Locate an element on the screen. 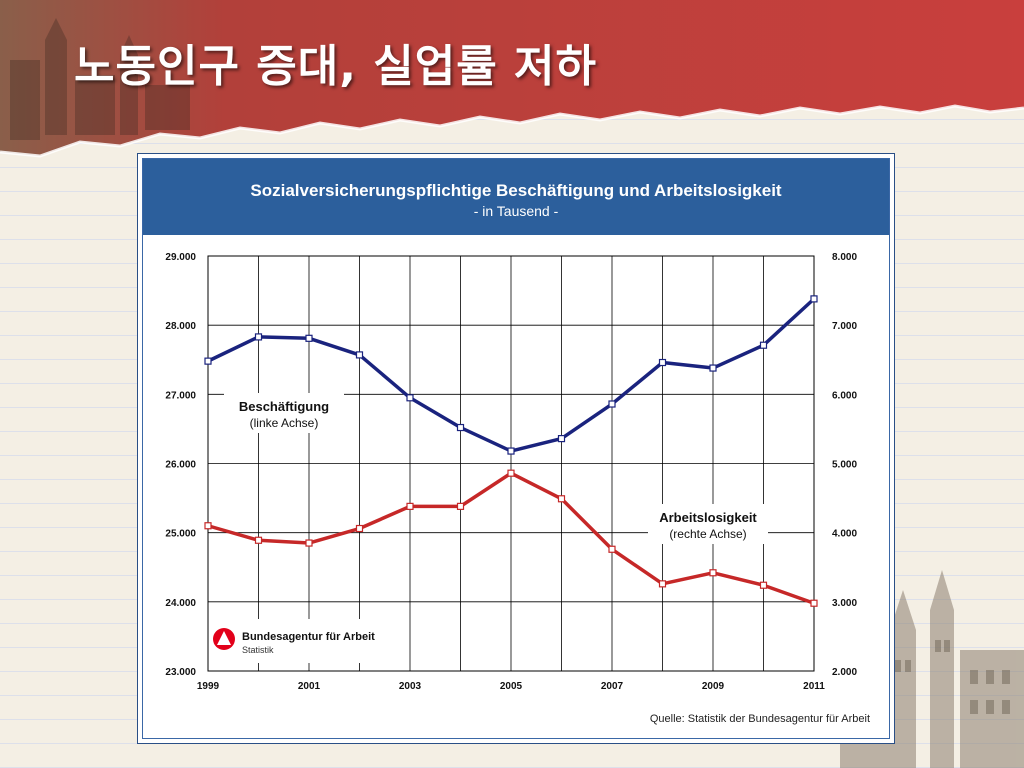  y-right-tick-label: 5.000 is located at coordinates (844, 465).